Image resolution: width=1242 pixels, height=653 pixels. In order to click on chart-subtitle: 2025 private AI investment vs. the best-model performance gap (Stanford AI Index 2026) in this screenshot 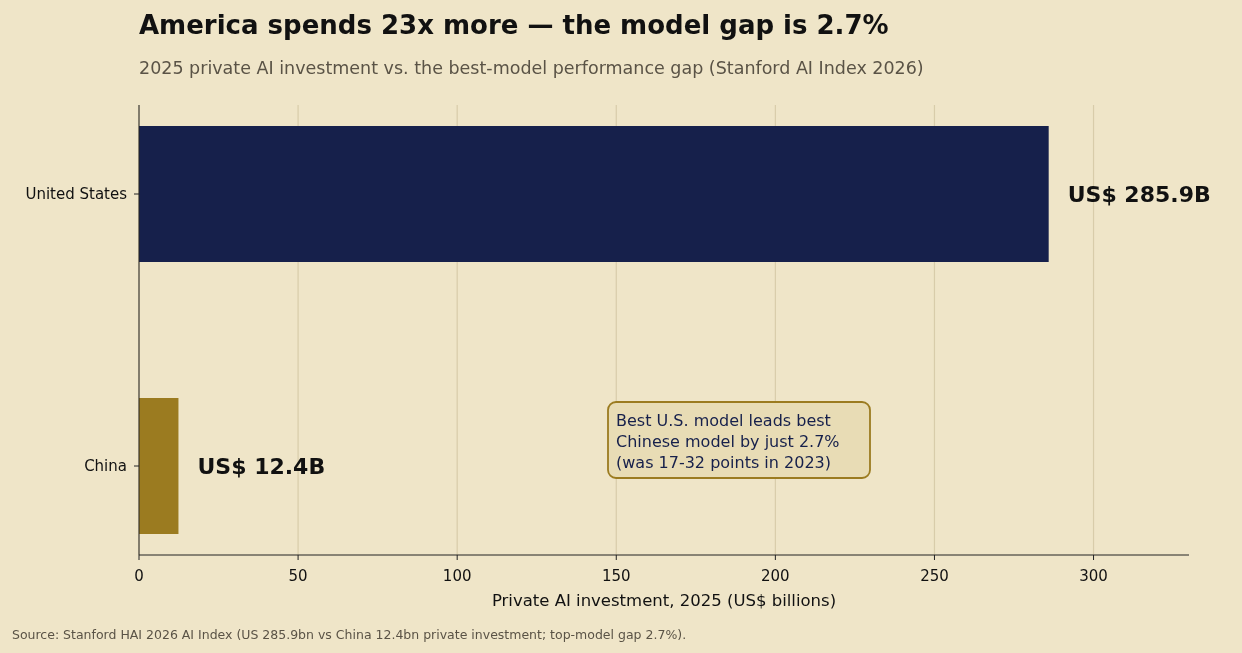, I will do `click(531, 68)`.